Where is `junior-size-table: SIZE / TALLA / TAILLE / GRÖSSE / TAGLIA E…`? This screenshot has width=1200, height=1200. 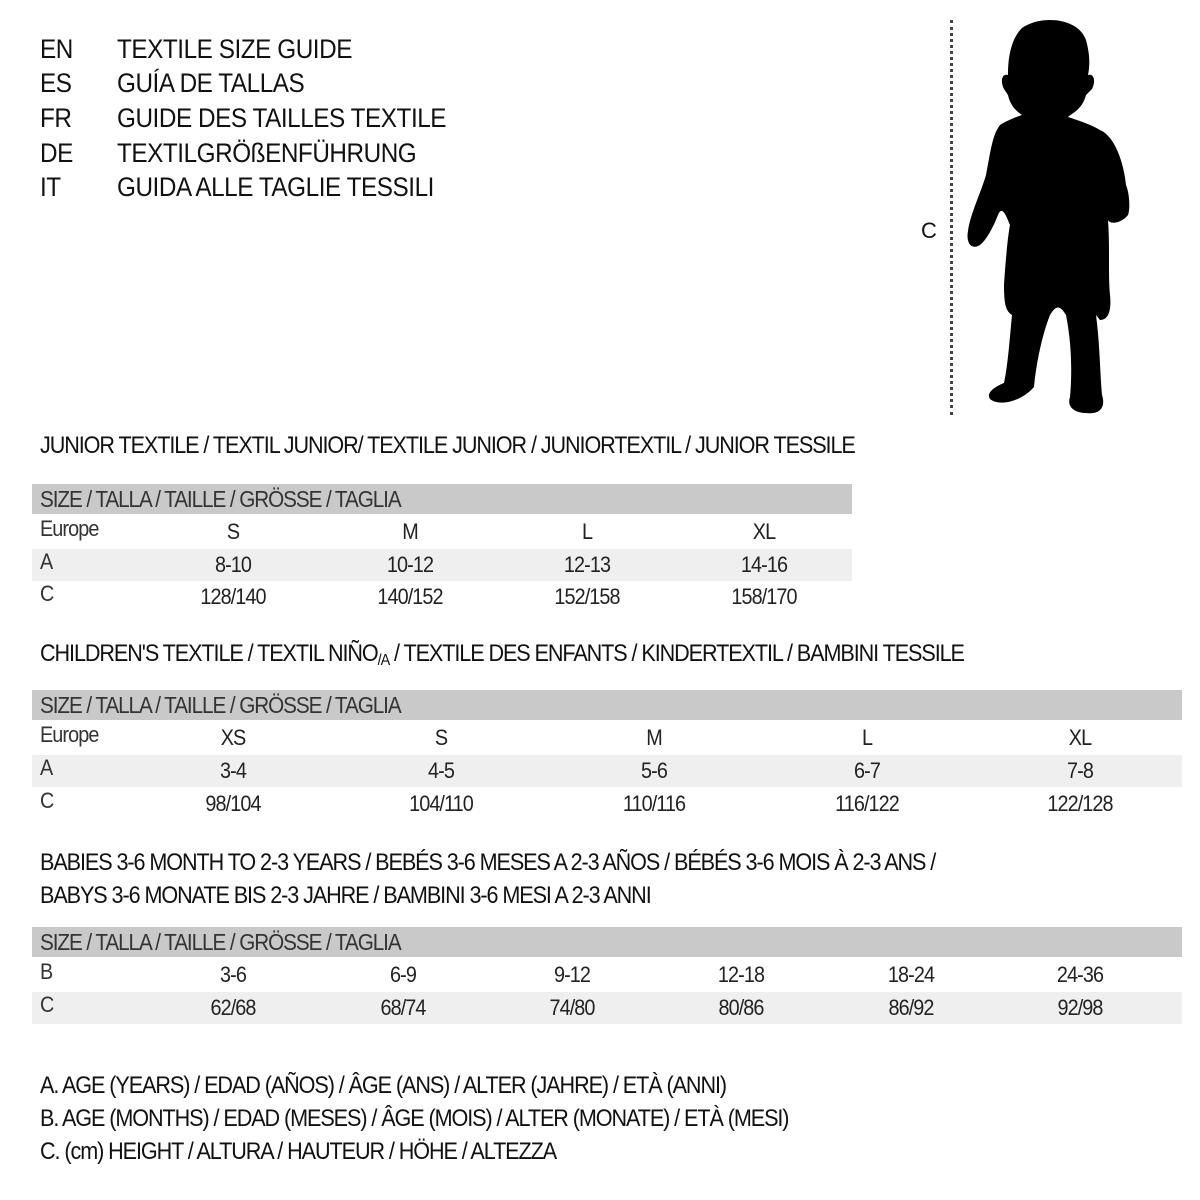 junior-size-table: SIZE / TALLA / TAILLE / GRÖSSE / TAGLIA E… is located at coordinates (442, 549).